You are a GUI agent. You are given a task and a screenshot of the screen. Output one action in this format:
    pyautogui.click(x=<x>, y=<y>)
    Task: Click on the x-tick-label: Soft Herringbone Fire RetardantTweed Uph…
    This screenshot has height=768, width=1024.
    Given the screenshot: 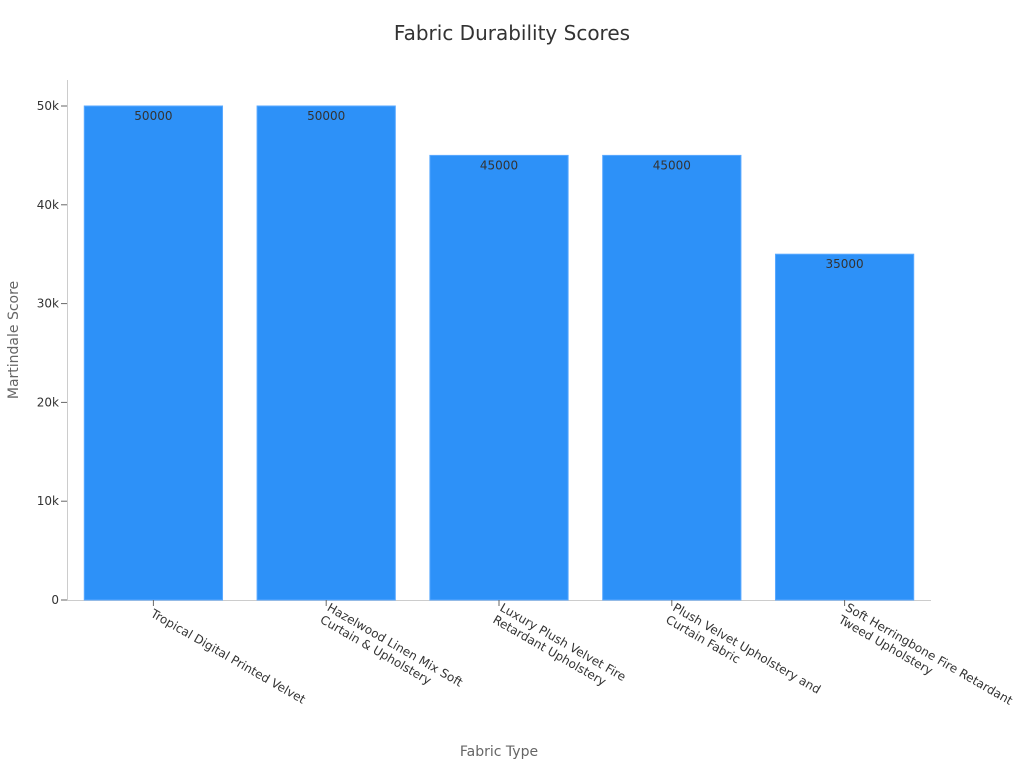 What is the action you would take?
    pyautogui.click(x=925, y=660)
    